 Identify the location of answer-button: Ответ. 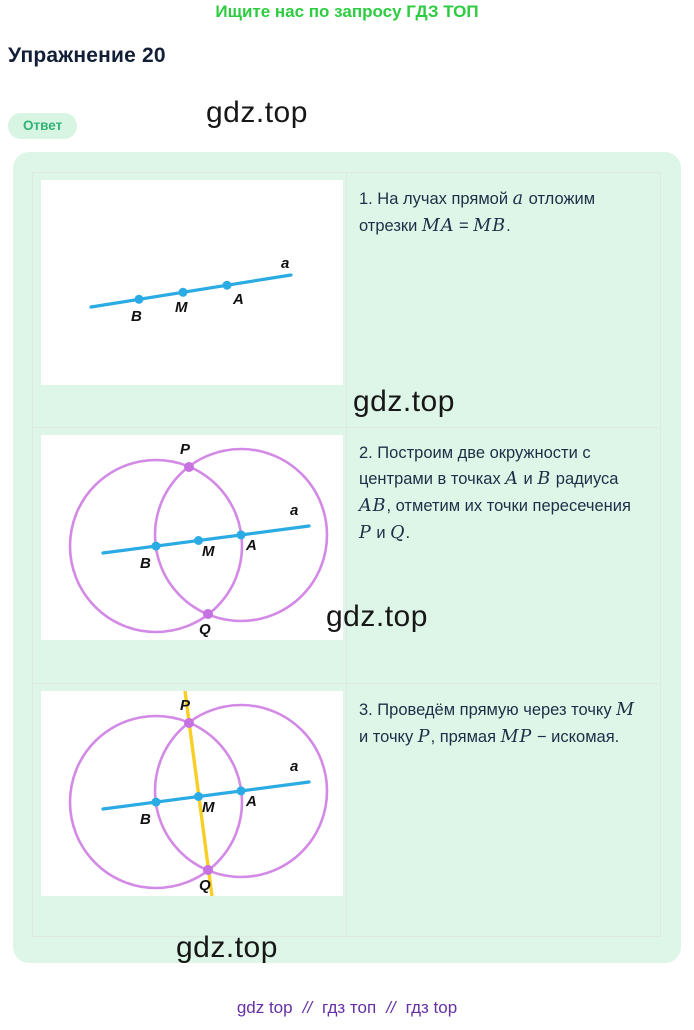
(43, 126).